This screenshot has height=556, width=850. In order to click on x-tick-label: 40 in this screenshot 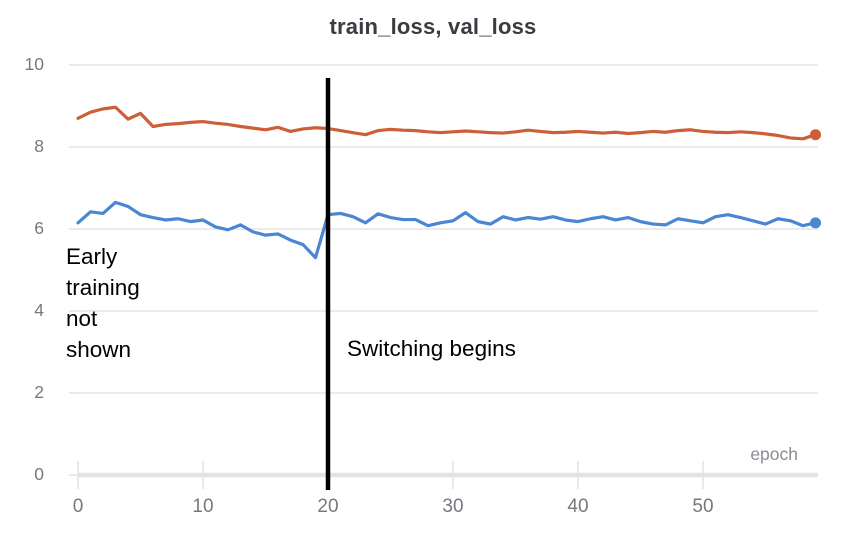, I will do `click(578, 506)`.